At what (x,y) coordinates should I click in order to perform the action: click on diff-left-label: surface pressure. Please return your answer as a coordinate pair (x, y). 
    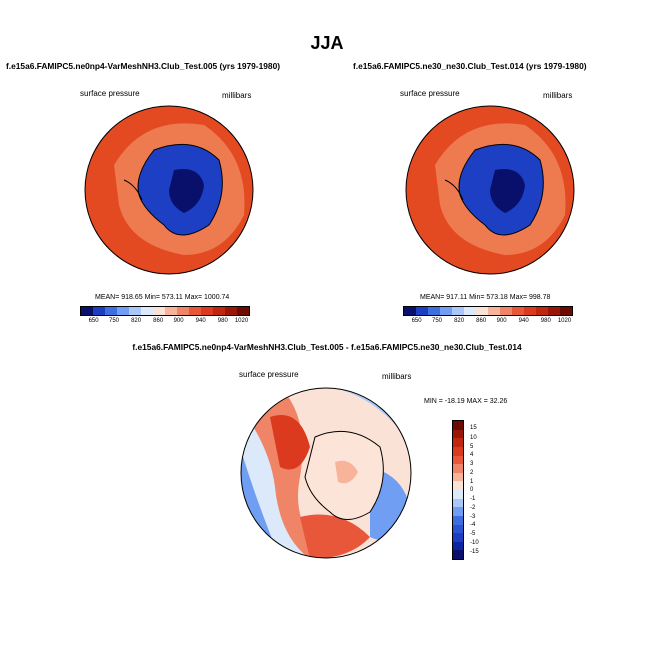
    Looking at the image, I should click on (269, 374).